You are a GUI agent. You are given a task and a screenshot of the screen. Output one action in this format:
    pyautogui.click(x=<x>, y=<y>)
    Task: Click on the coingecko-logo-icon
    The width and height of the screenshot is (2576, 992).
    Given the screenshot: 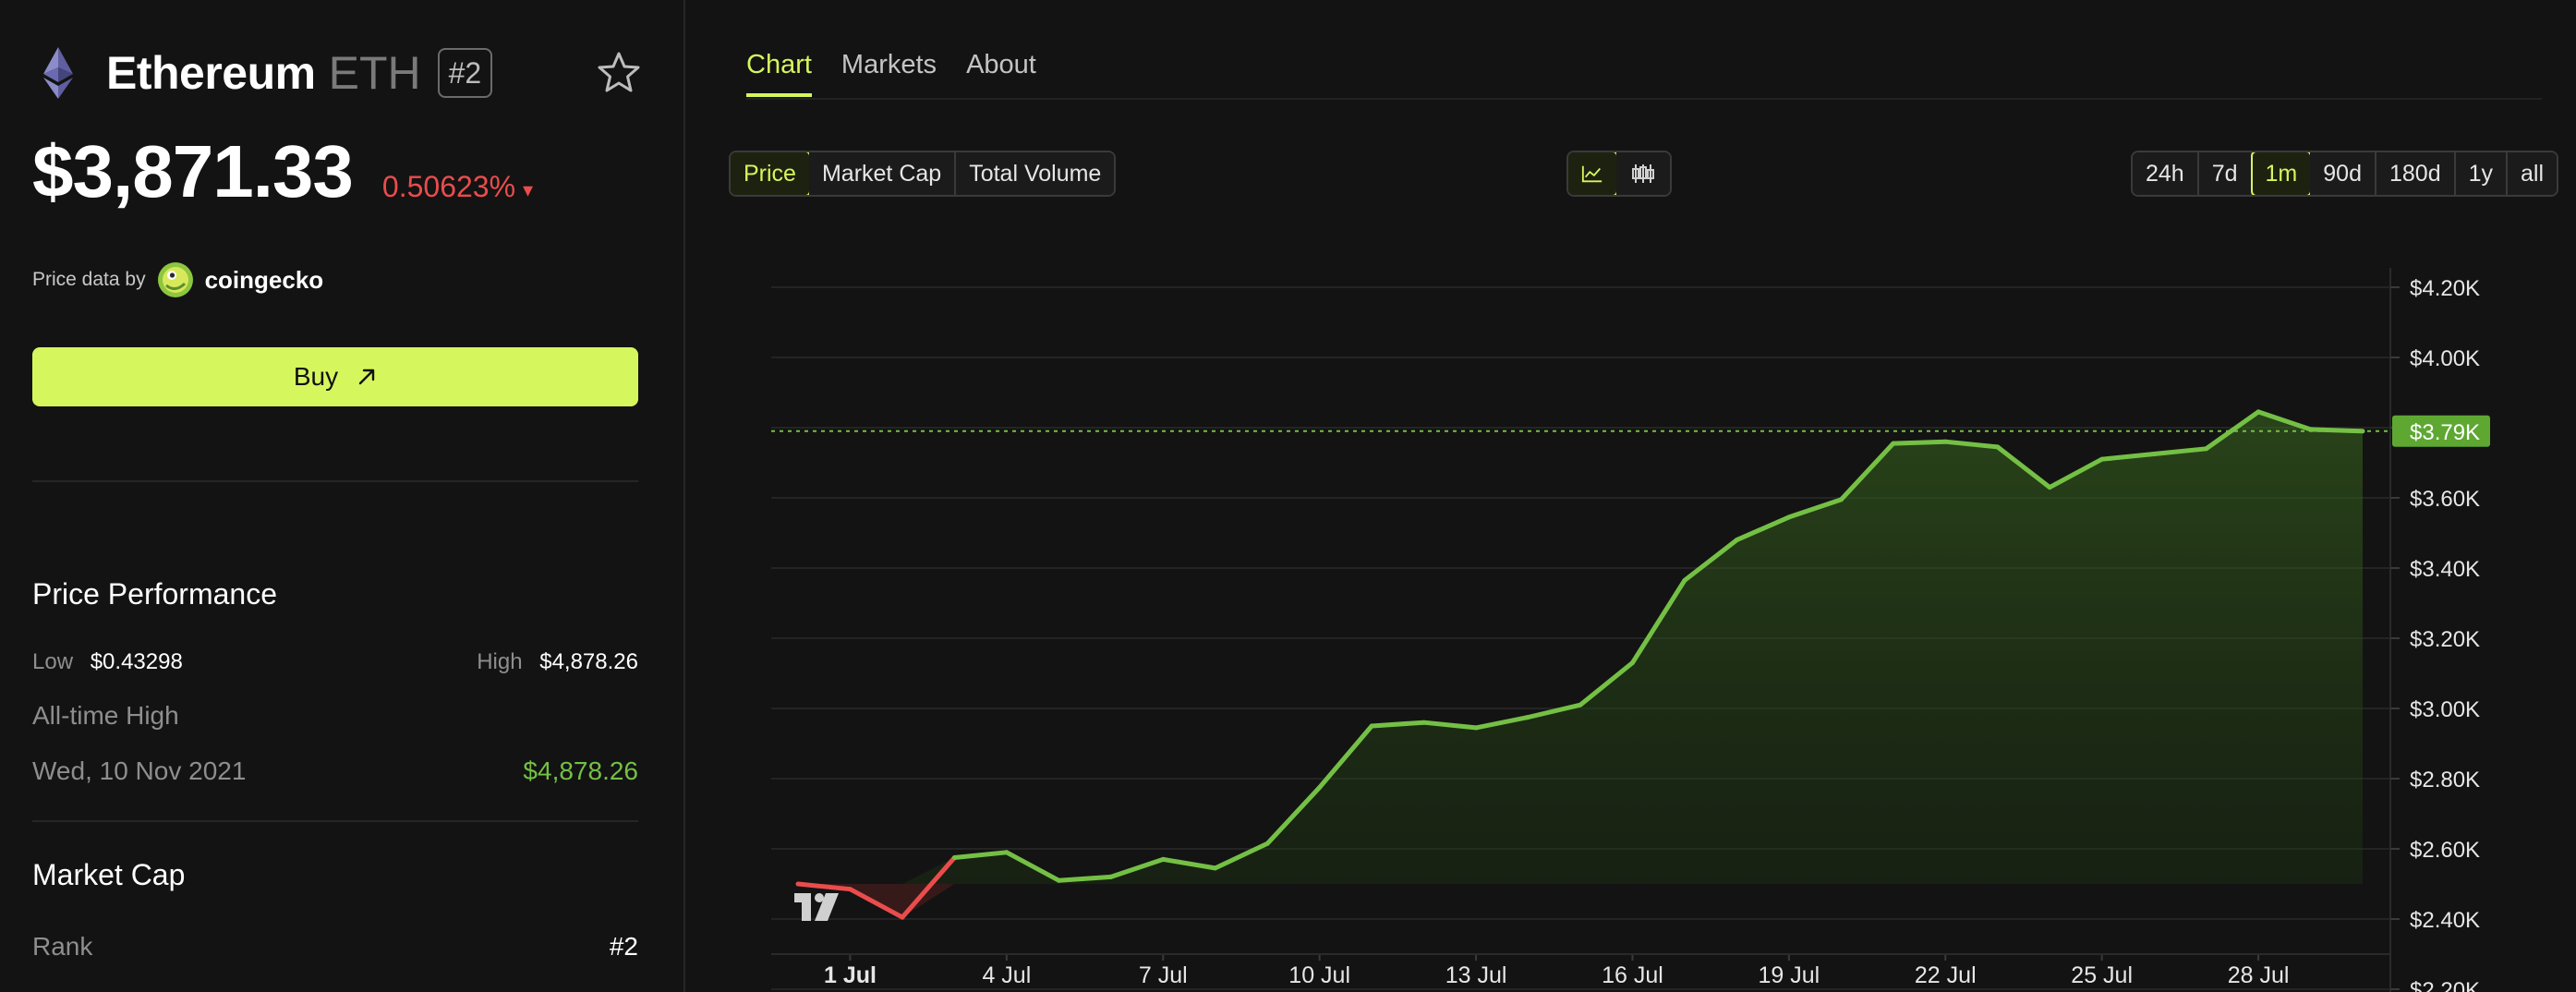 What is the action you would take?
    pyautogui.click(x=175, y=280)
    